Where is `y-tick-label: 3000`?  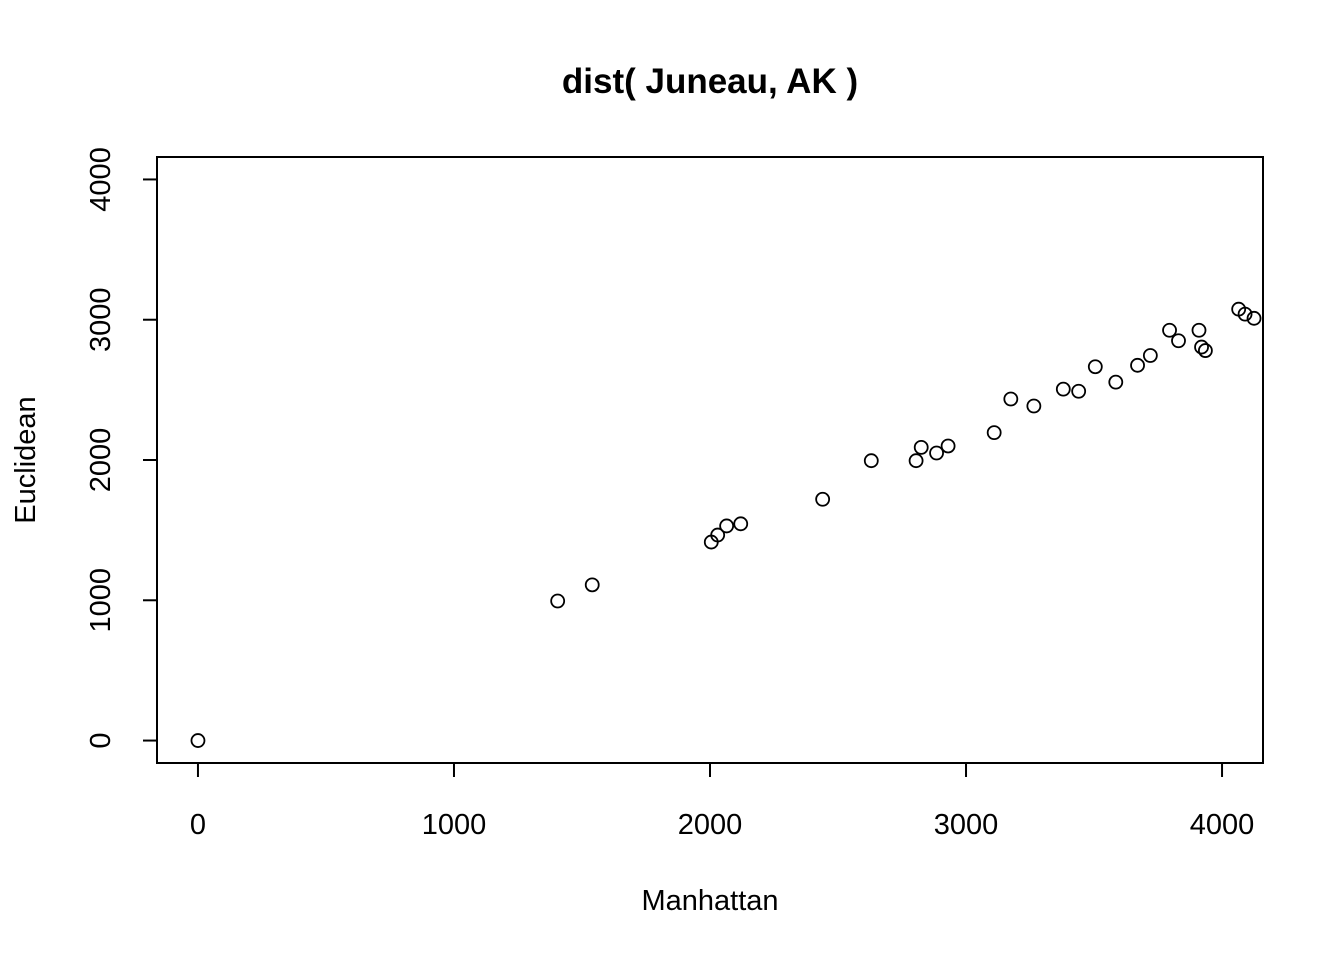
y-tick-label: 3000 is located at coordinates (101, 319).